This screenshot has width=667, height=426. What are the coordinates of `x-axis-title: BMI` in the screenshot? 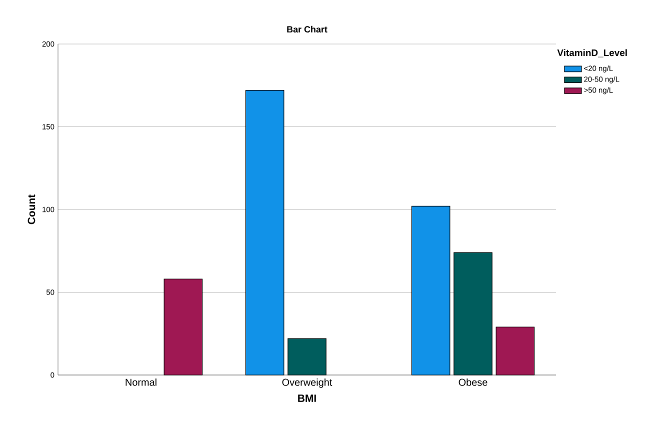 It's located at (307, 398).